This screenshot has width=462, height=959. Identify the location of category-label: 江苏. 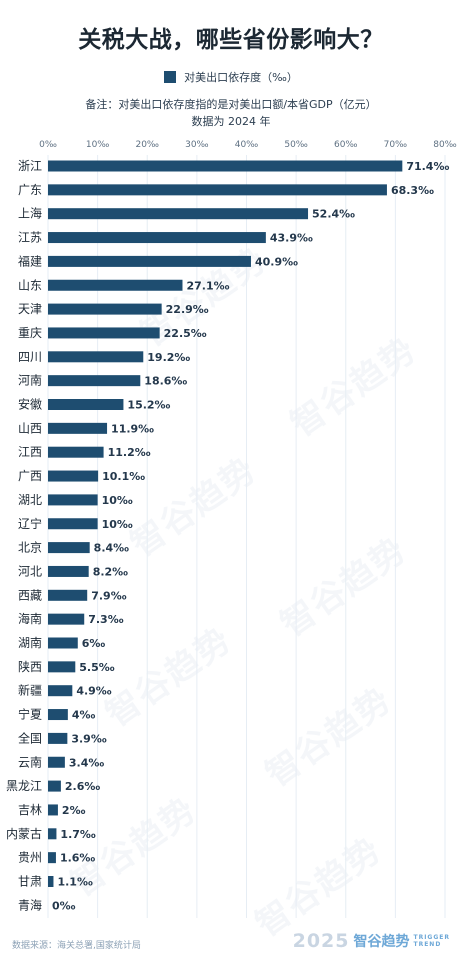
(30, 238).